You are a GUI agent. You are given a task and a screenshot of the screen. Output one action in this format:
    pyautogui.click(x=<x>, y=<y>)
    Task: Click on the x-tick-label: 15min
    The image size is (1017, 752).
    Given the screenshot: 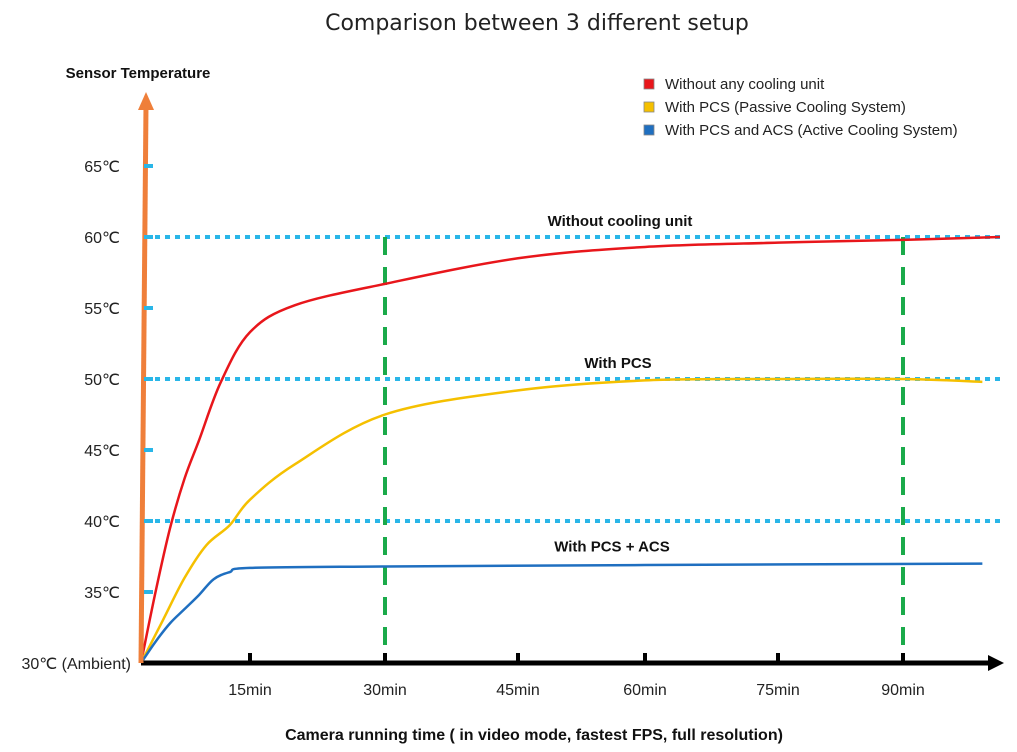 What is the action you would take?
    pyautogui.click(x=250, y=690)
    